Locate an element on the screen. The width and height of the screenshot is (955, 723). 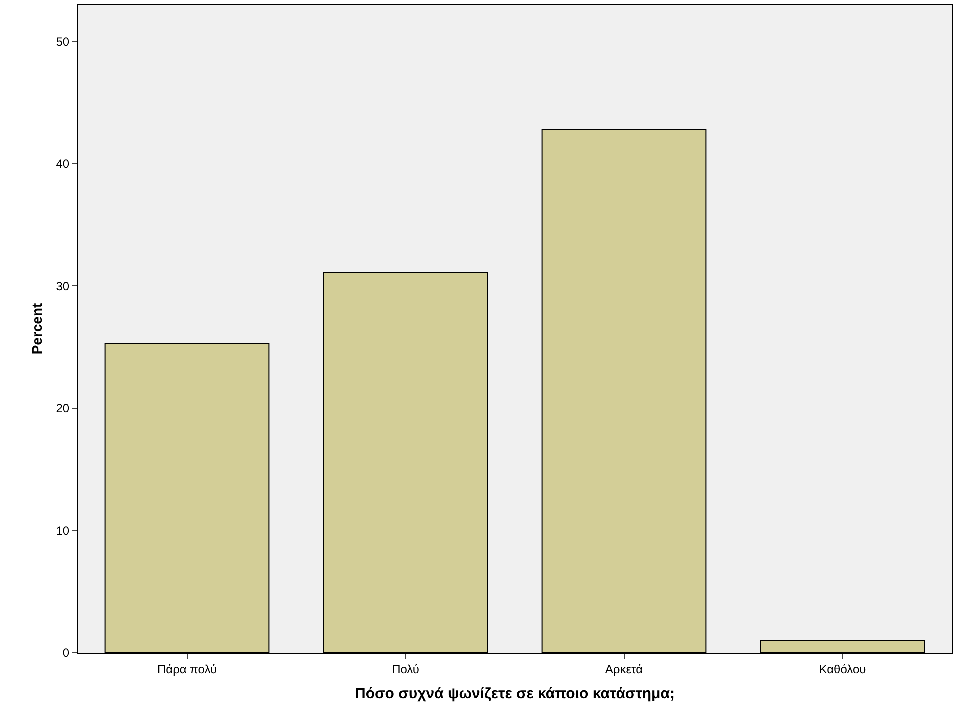
y-axis-title: Percent is located at coordinates (36, 328).